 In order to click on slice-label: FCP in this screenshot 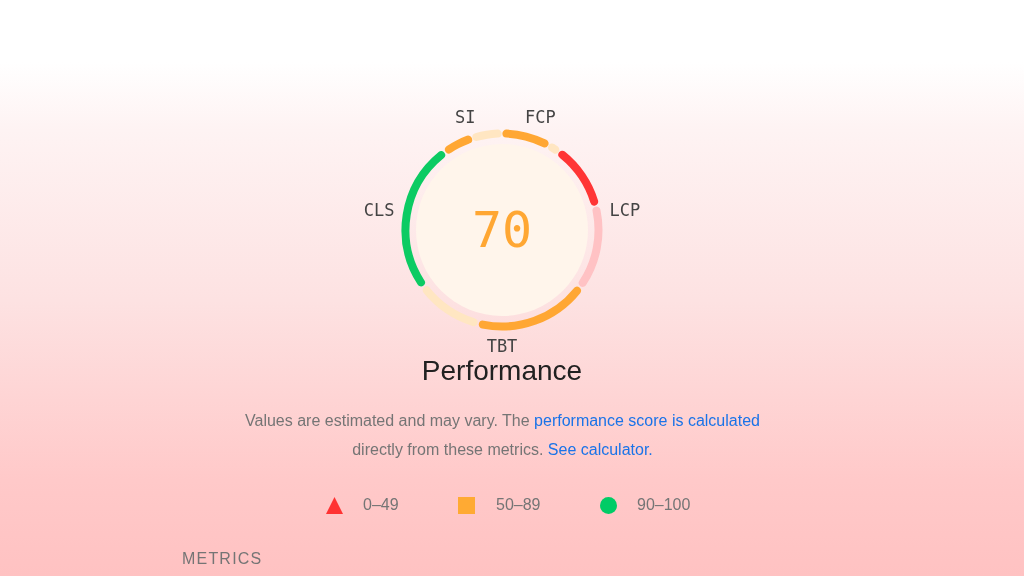, I will do `click(540, 116)`.